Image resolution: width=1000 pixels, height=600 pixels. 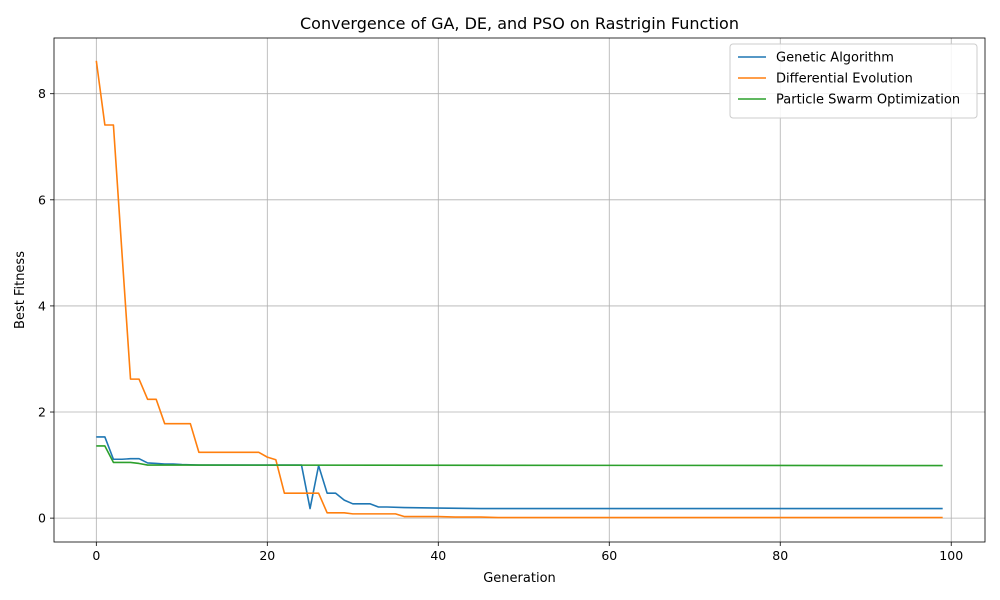 I want to click on y-tick-label: 8, so click(x=42, y=93).